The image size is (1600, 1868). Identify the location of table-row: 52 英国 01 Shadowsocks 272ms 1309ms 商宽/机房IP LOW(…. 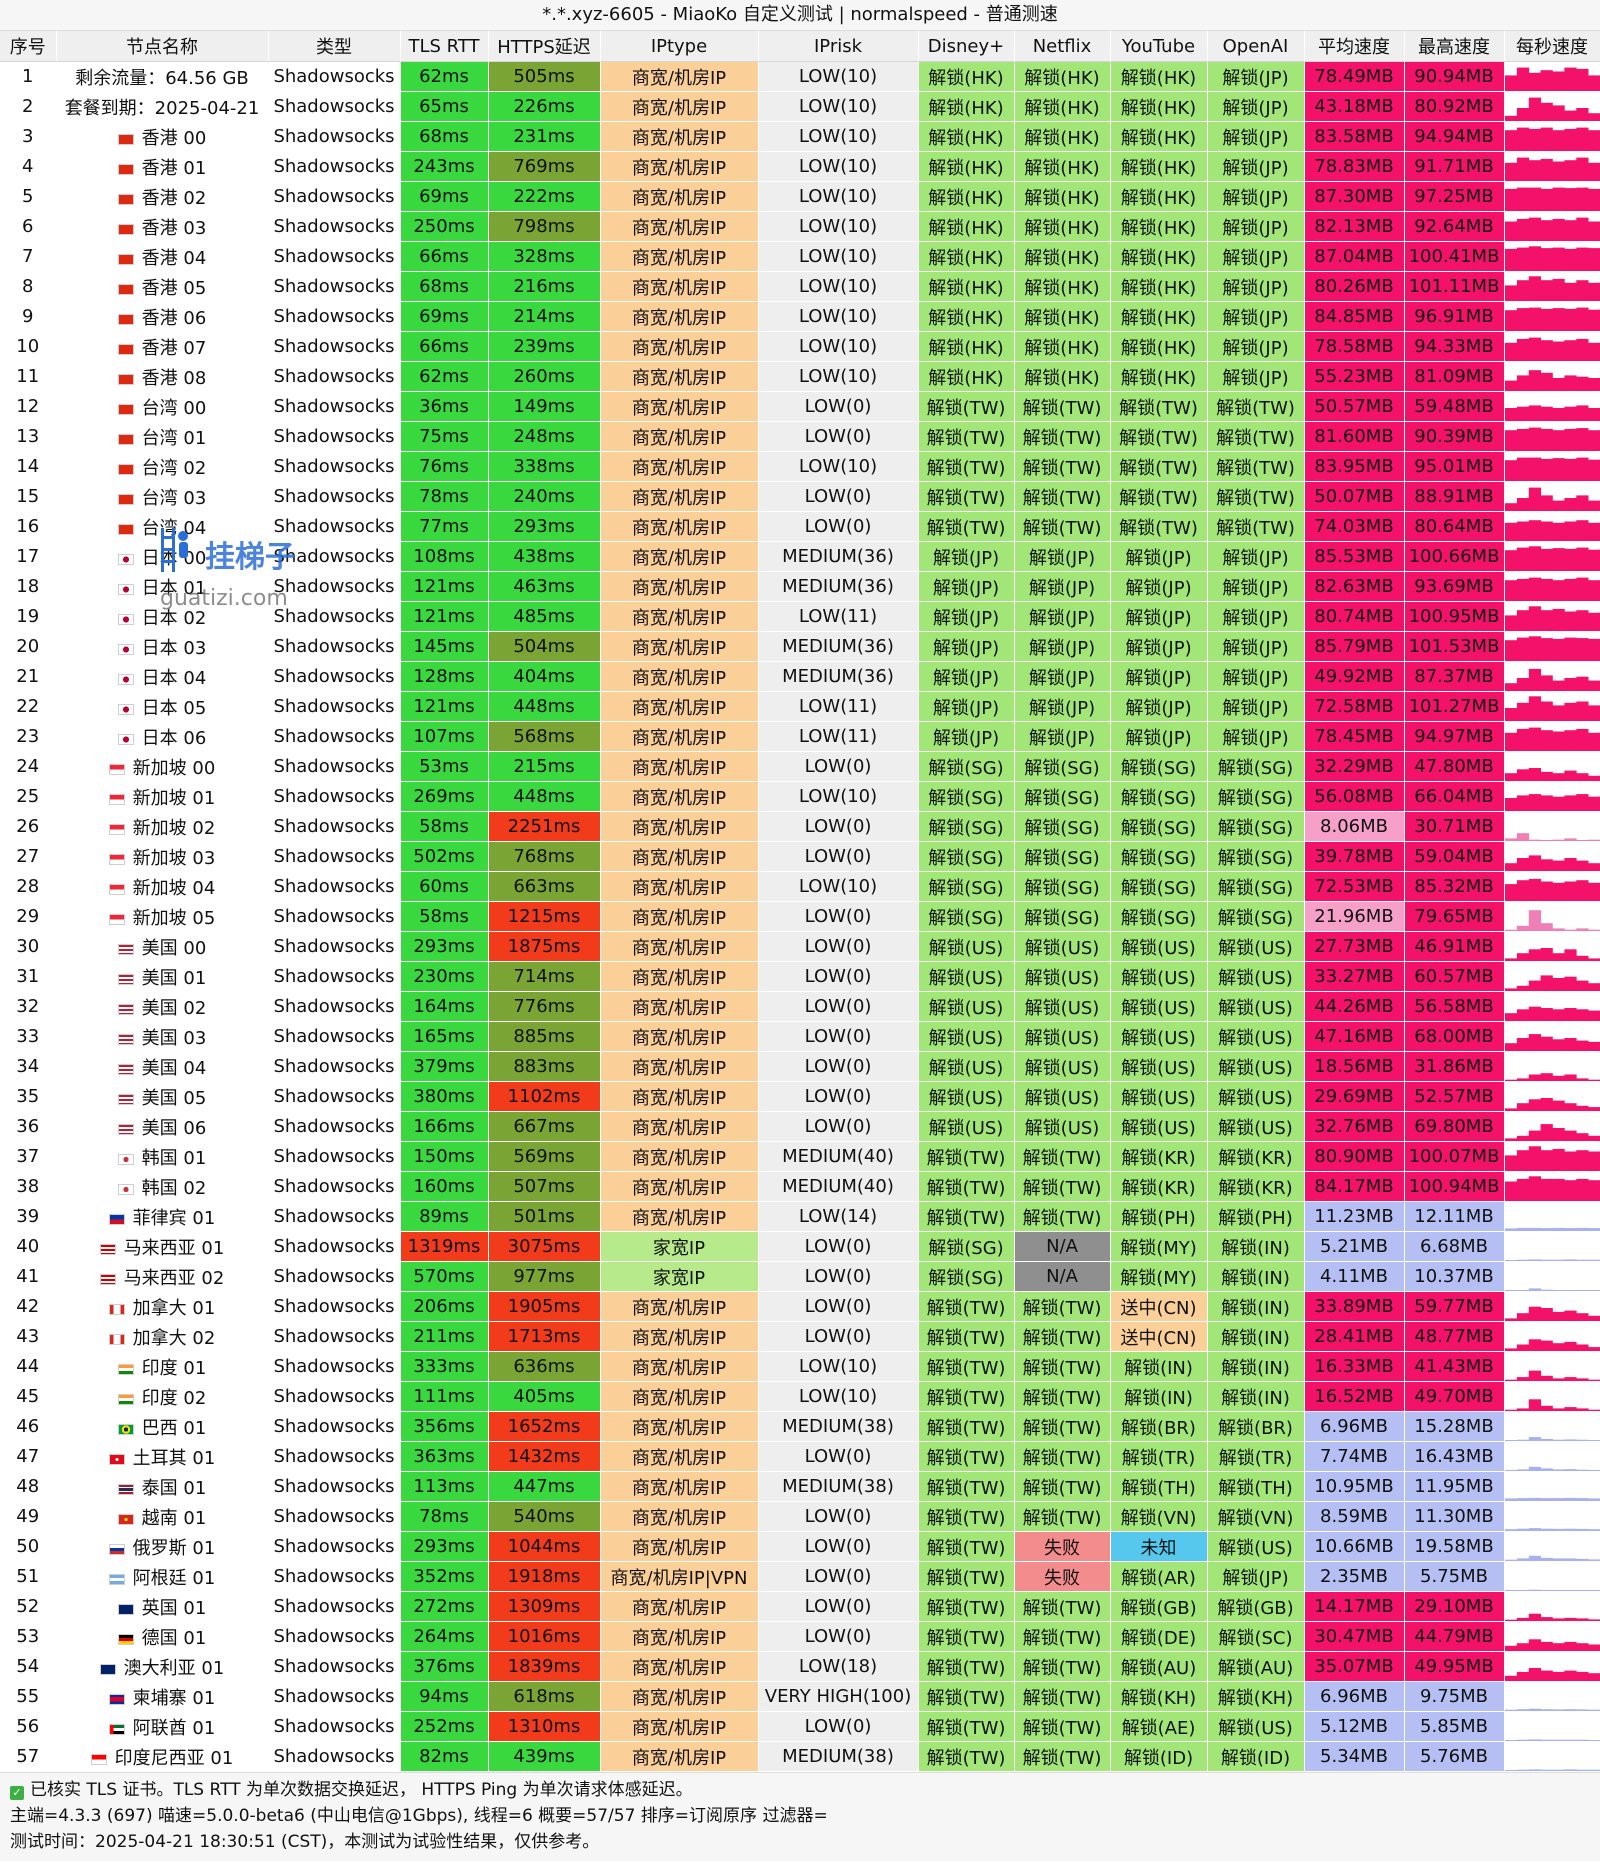
(800, 1606).